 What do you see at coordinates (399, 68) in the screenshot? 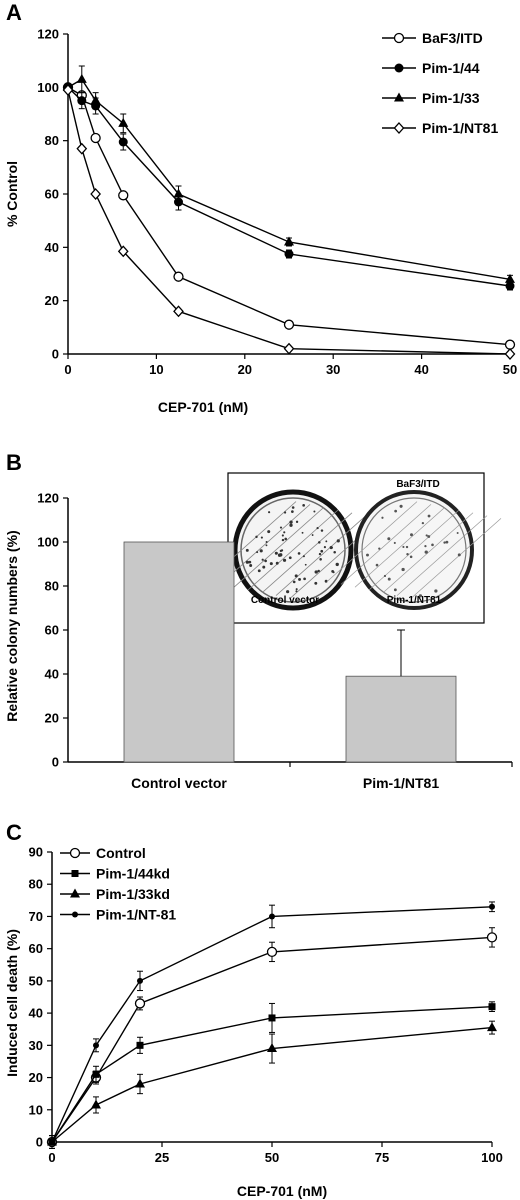
I see `chart-a-legend-marker` at bounding box center [399, 68].